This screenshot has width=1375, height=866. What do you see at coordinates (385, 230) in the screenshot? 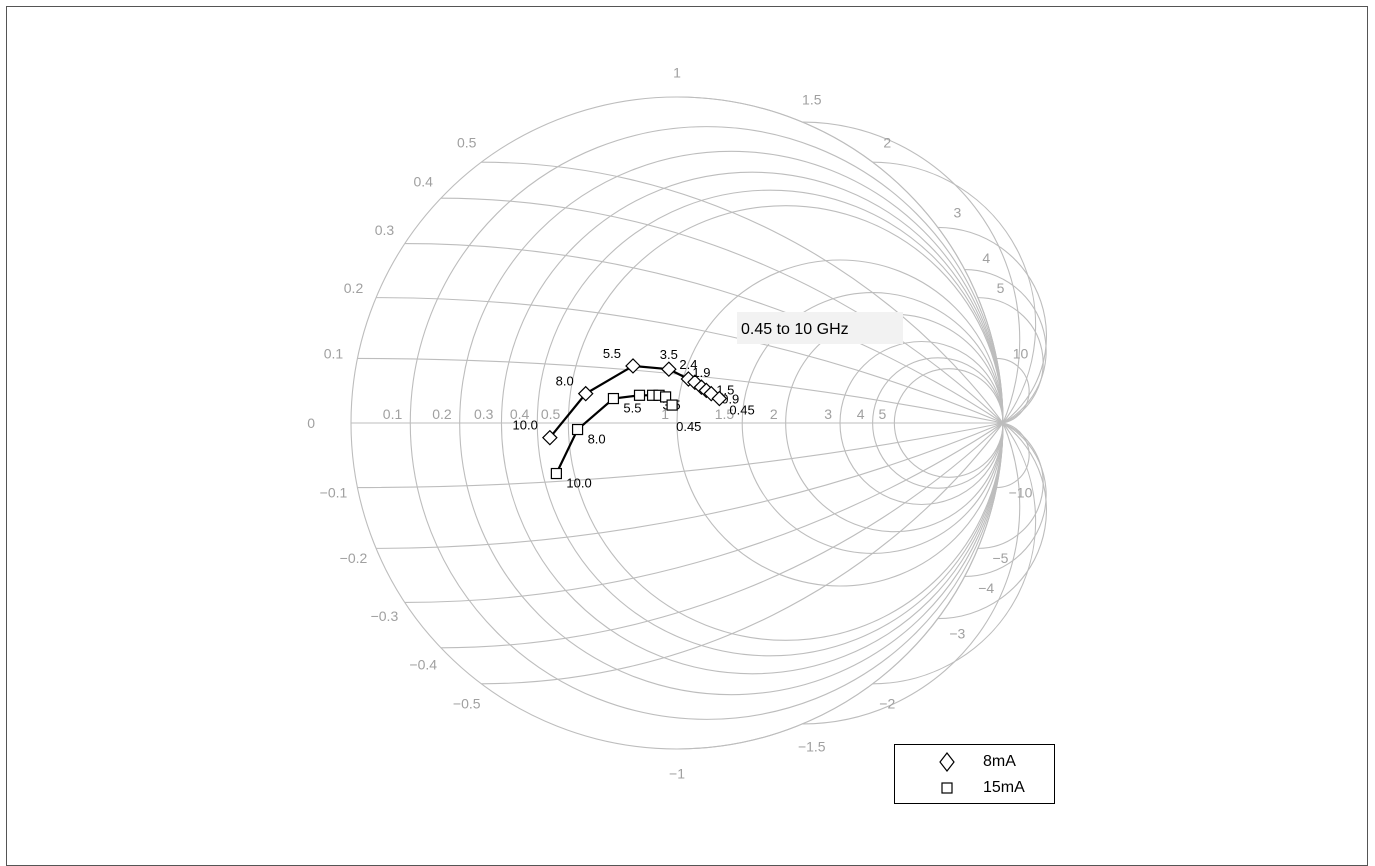
I see `reactance-tick-label: 0.3` at bounding box center [385, 230].